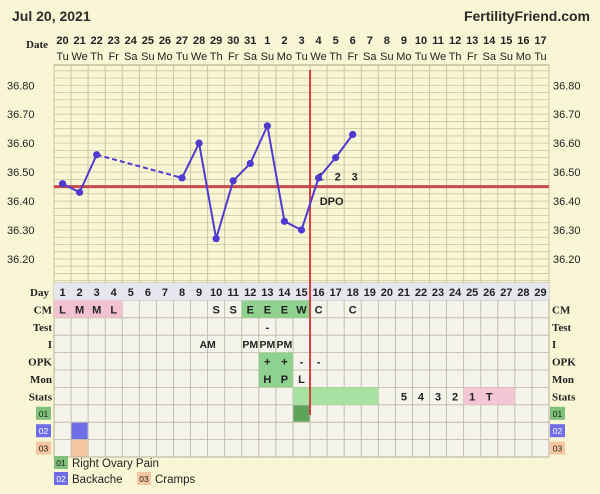  What do you see at coordinates (165, 293) in the screenshot?
I see `cycle-day: 7` at bounding box center [165, 293].